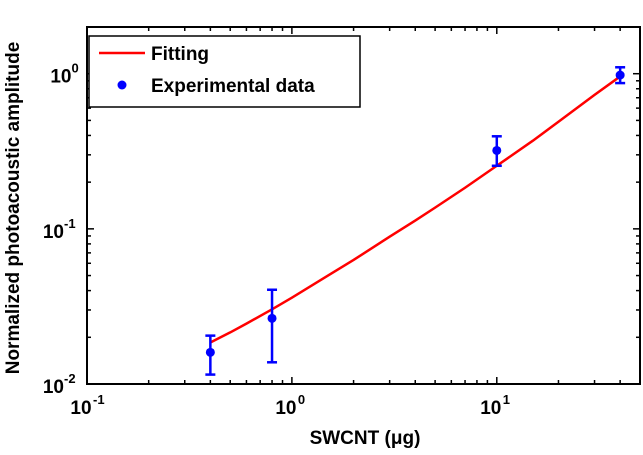  Describe the element at coordinates (365, 438) in the screenshot. I see `x-axis-label: SWCNT (μg)` at that location.